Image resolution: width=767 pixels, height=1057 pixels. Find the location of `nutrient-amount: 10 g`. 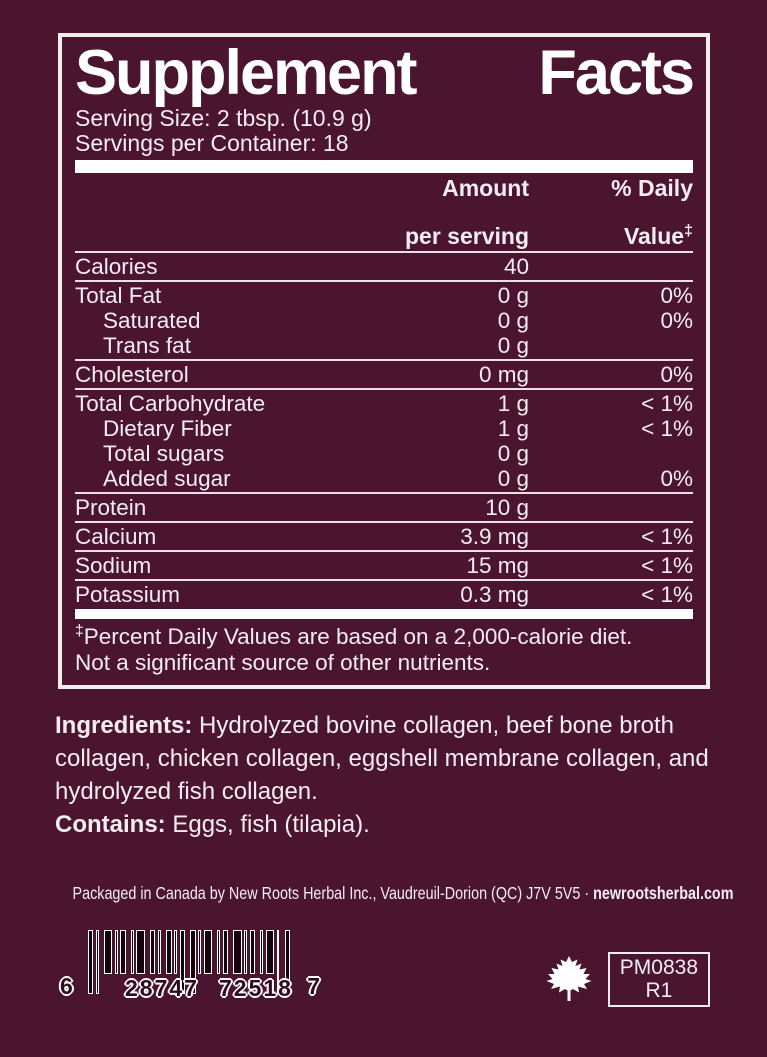

nutrient-amount: 10 g is located at coordinates (507, 507).